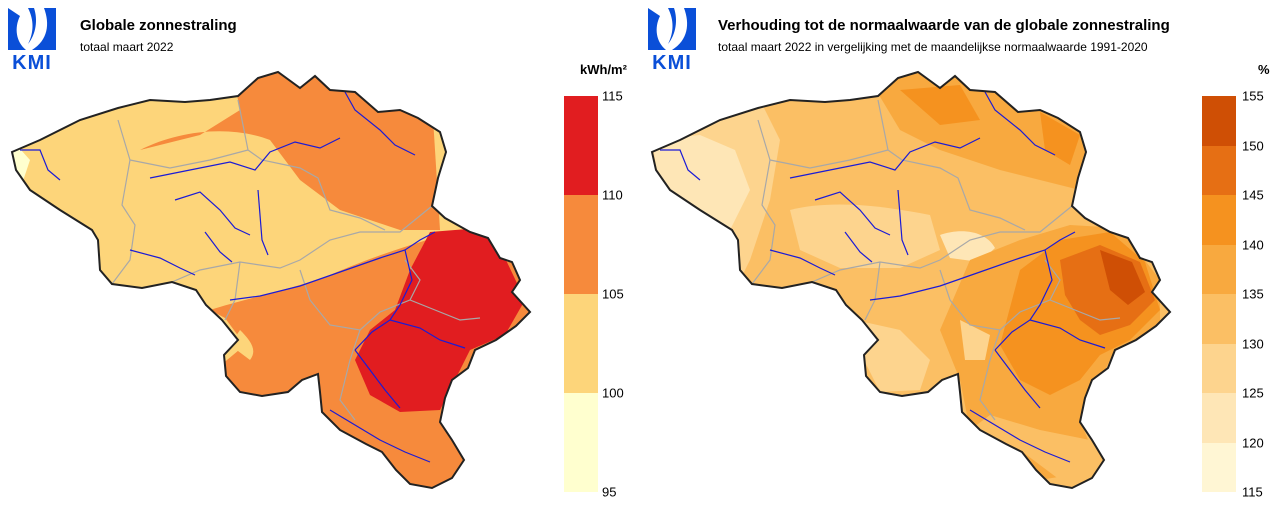 The width and height of the screenshot is (1280, 507). I want to click on legend-unit: kWh/m², so click(603, 69).